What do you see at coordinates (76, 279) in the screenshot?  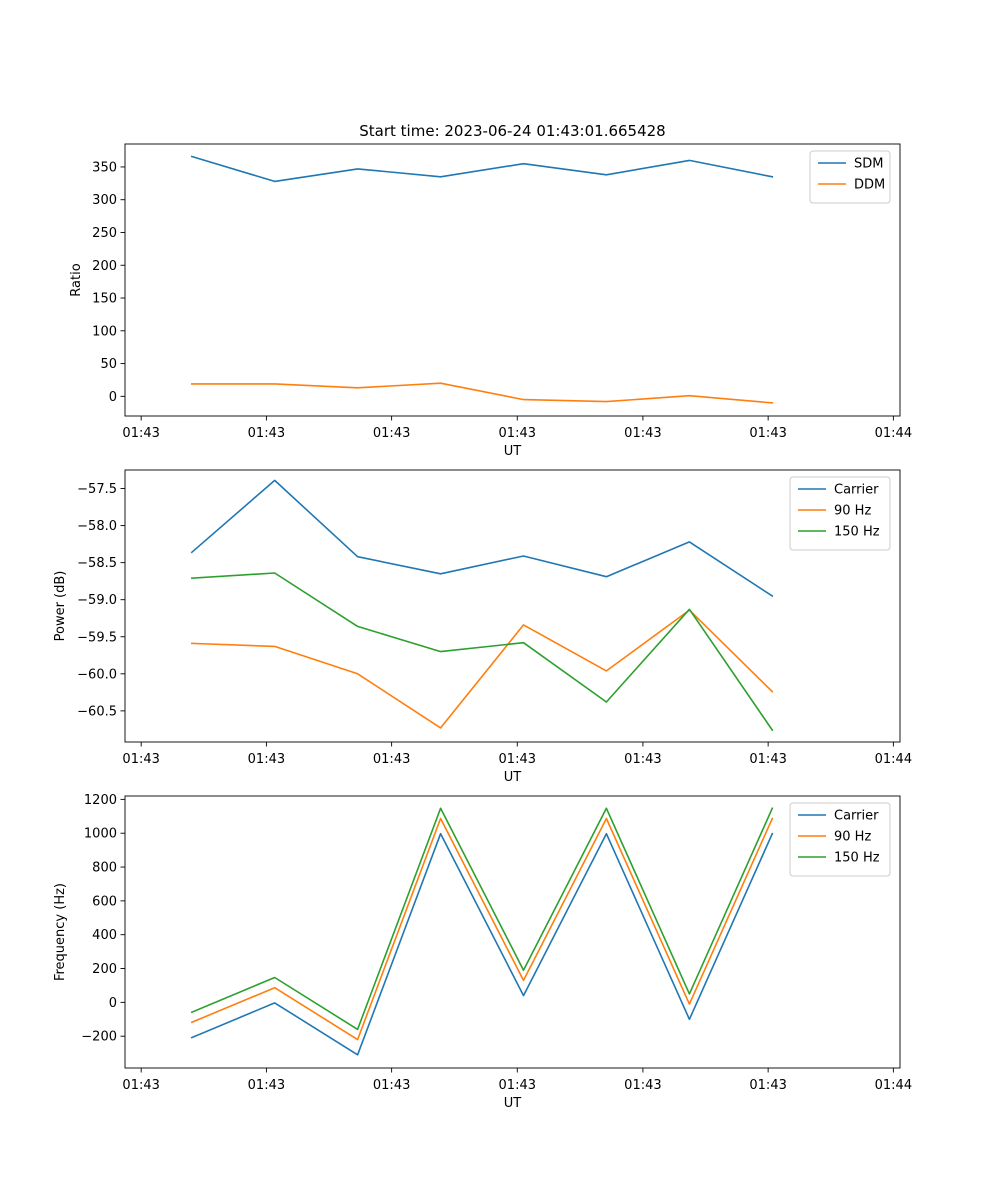 I see `y-axis-label: Ratio` at bounding box center [76, 279].